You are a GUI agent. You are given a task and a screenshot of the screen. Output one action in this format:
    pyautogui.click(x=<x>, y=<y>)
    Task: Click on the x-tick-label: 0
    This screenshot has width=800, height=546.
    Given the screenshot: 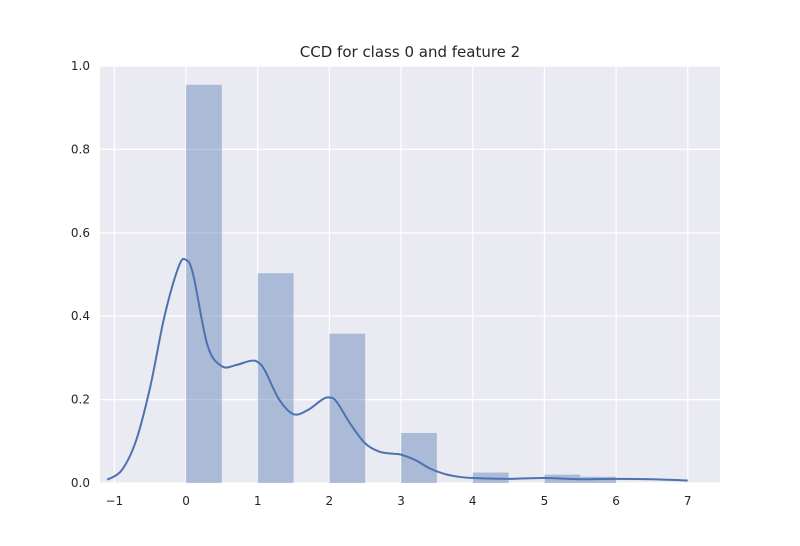 What is the action you would take?
    pyautogui.click(x=186, y=501)
    